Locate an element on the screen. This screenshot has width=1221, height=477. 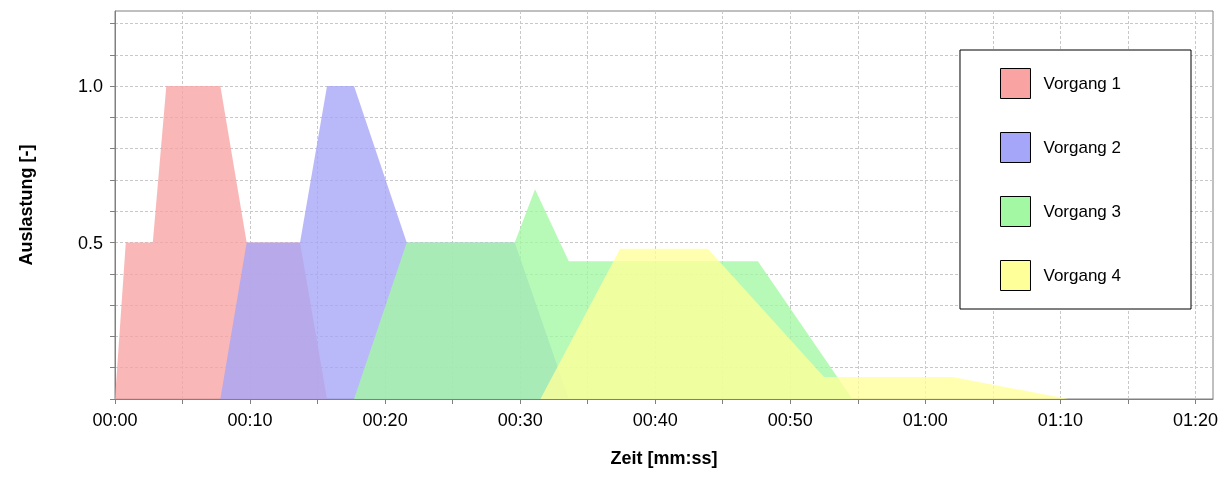
x-tick-label: 00:00 is located at coordinates (115, 420).